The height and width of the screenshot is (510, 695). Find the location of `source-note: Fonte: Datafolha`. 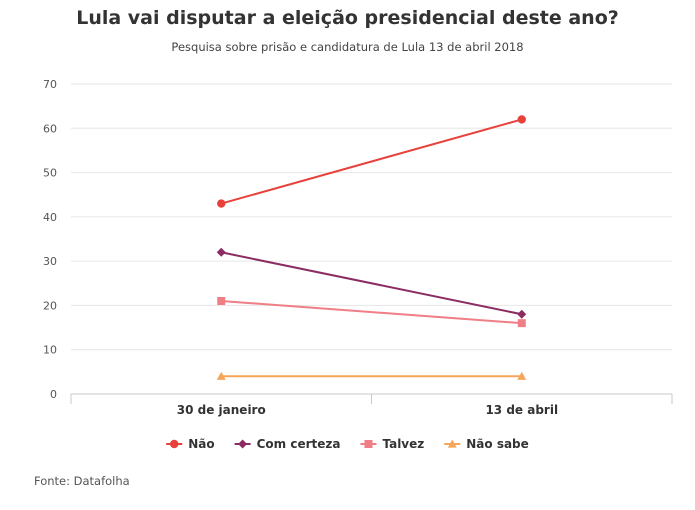

source-note: Fonte: Datafolha is located at coordinates (82, 481).